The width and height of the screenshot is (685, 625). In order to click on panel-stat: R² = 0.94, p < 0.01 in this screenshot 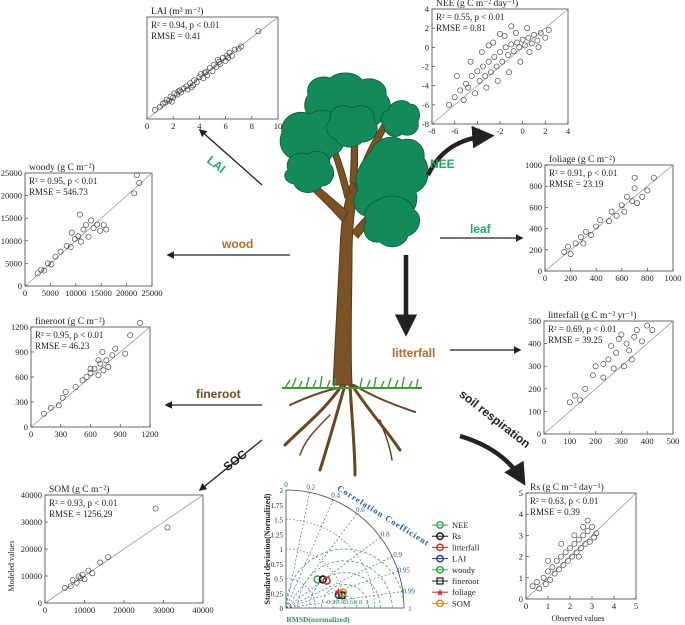, I will do `click(185, 25)`.